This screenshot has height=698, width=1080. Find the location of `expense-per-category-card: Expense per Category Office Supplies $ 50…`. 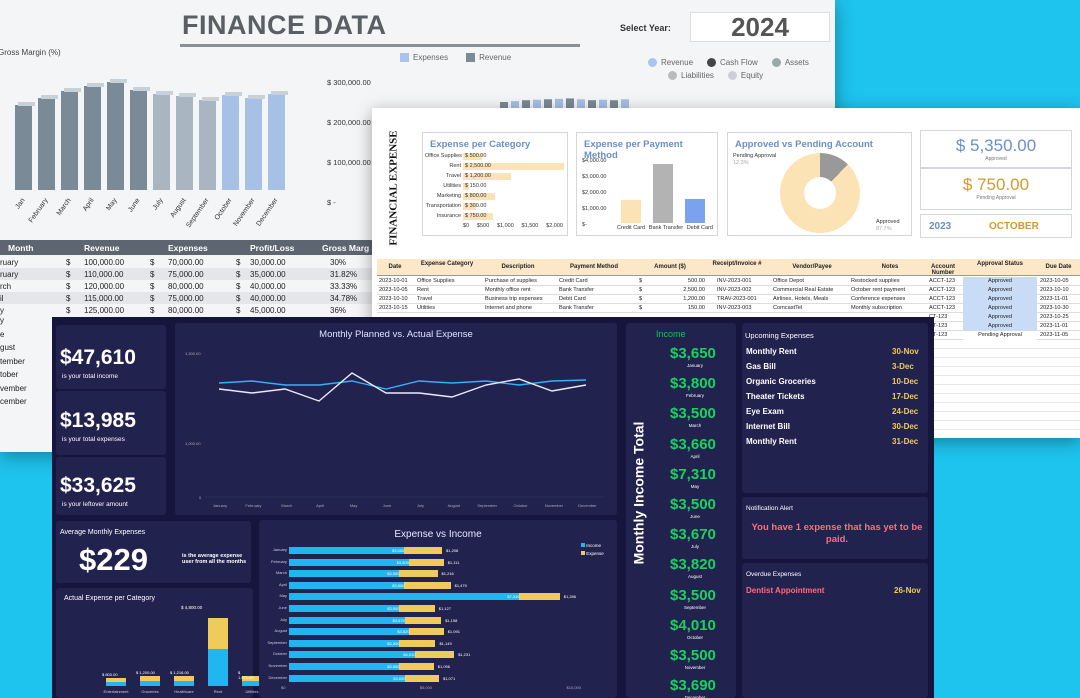

expense-per-category-card: Expense per Category Office Supplies $ 50… is located at coordinates (495, 184).